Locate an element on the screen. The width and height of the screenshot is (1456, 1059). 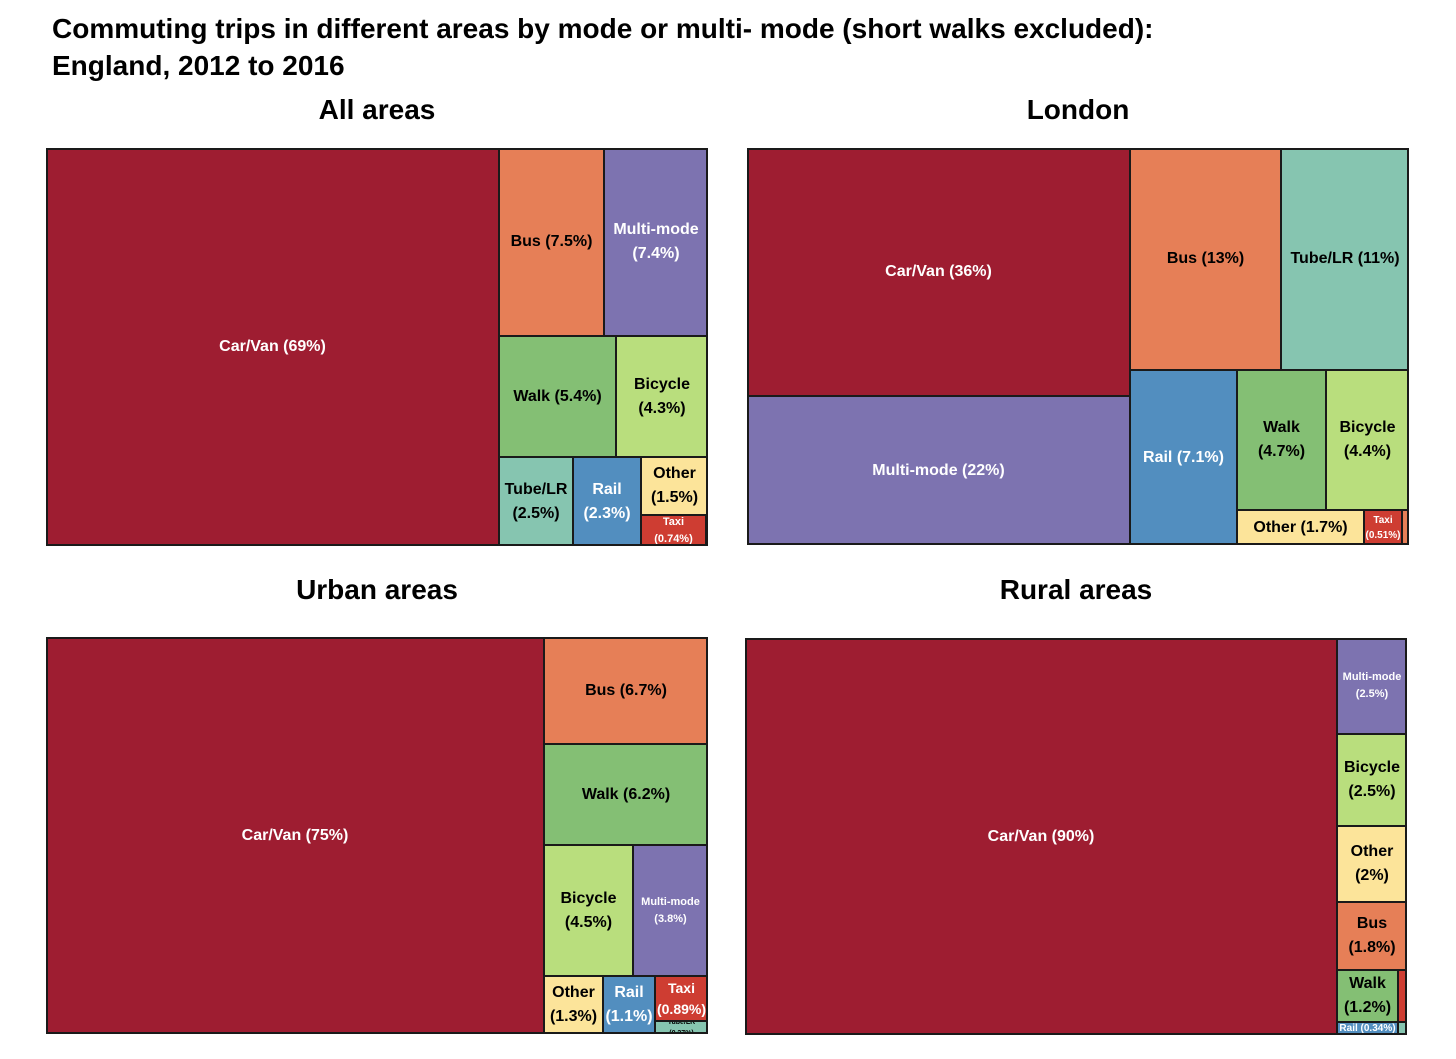
tile-label: Taxi (0.89%) is located at coordinates (681, 998).